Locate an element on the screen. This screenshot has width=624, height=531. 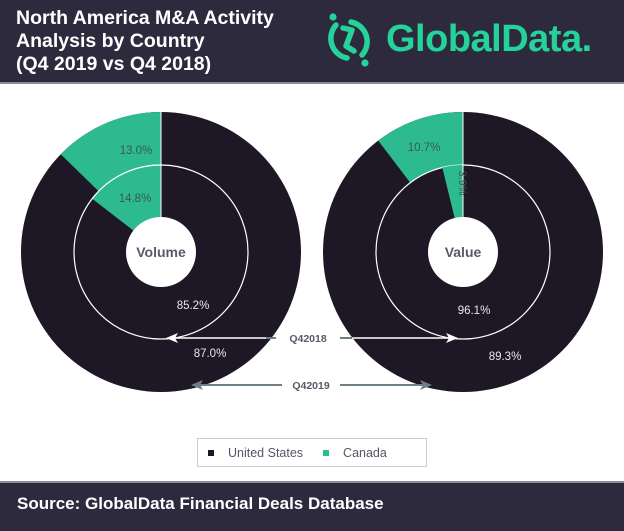
value-center-hole is located at coordinates (463, 252).